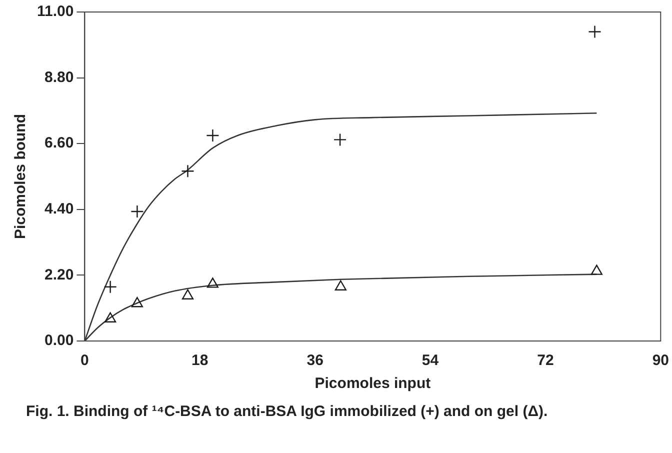 Image resolution: width=672 pixels, height=453 pixels. I want to click on y-tick-label: 2.20, so click(59, 275).